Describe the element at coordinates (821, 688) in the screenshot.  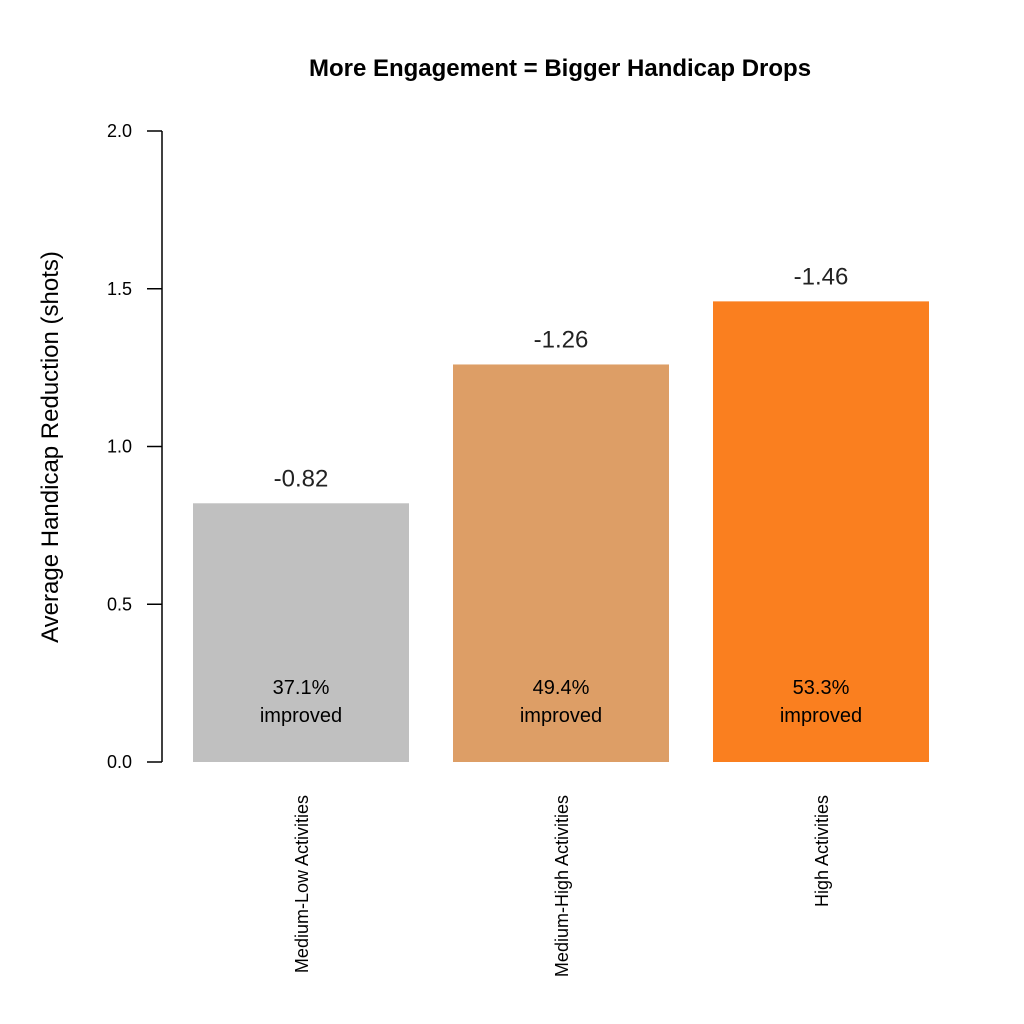
I see `bar-percent-label: 53.3%` at that location.